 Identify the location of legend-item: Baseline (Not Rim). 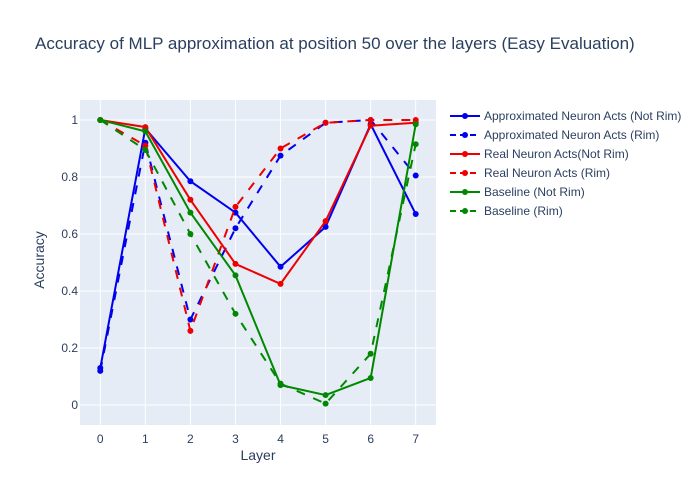
(564, 191).